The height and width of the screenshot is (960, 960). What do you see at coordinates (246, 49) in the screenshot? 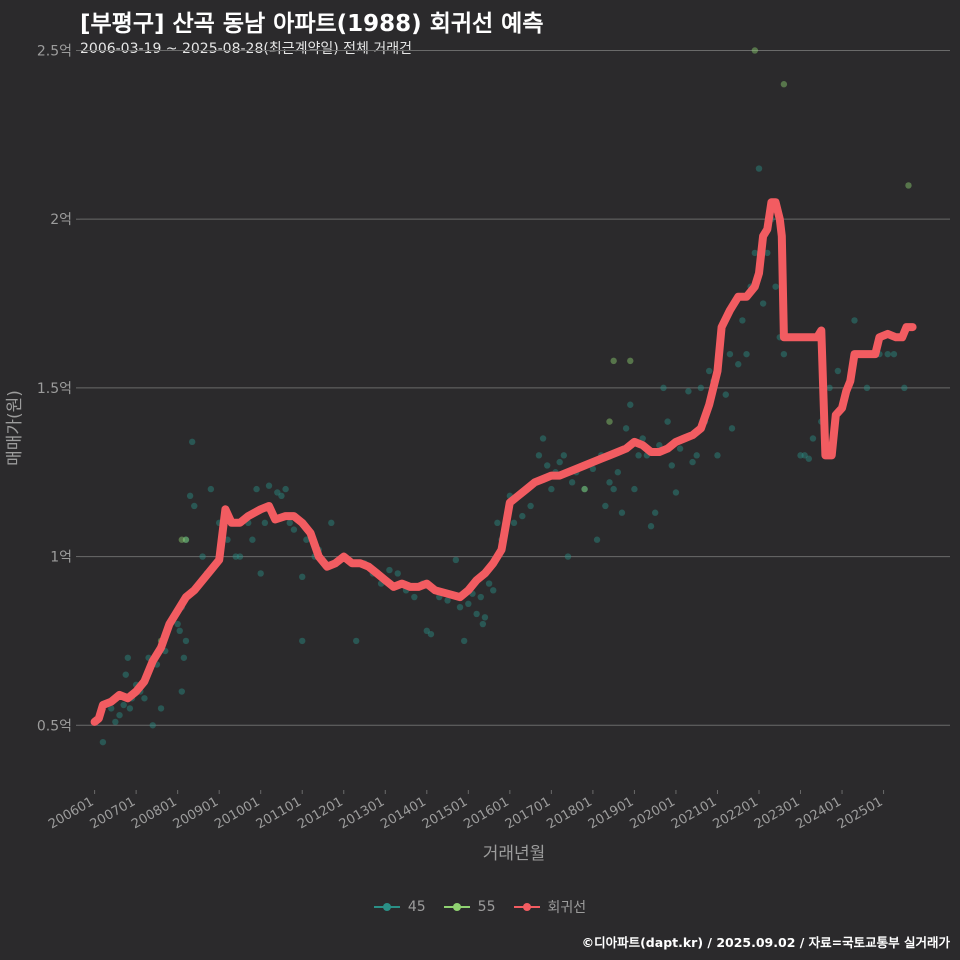
I see `chart-subtitle: 2006-03-19 ~ 2025-08-28(최근계약일) 전체 거래건` at bounding box center [246, 49].